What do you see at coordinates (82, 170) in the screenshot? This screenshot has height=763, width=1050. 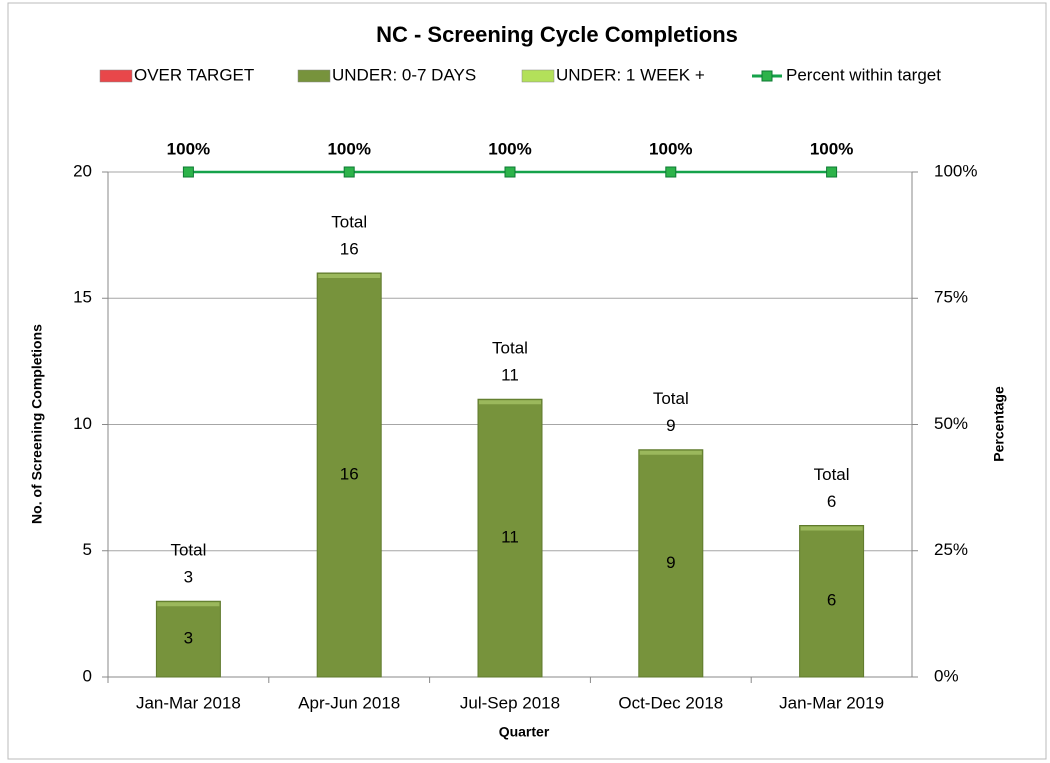 I see `y-tick-label: 20` at bounding box center [82, 170].